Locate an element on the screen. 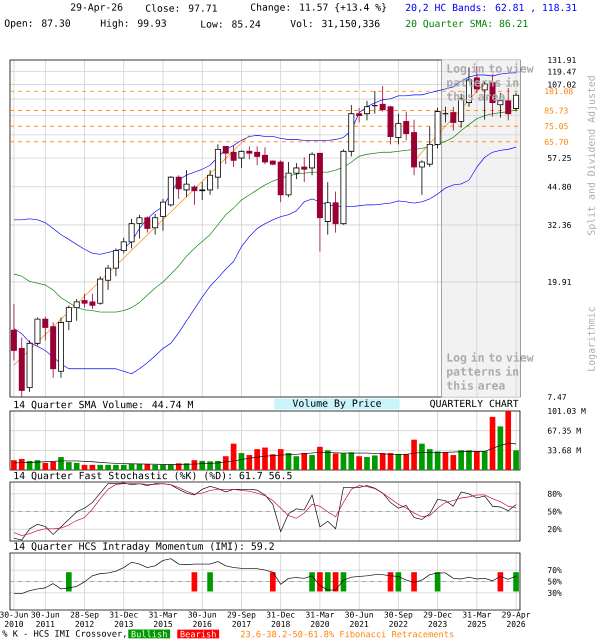  text: 20 Quarter SMA: 86.21 is located at coordinates (467, 24).